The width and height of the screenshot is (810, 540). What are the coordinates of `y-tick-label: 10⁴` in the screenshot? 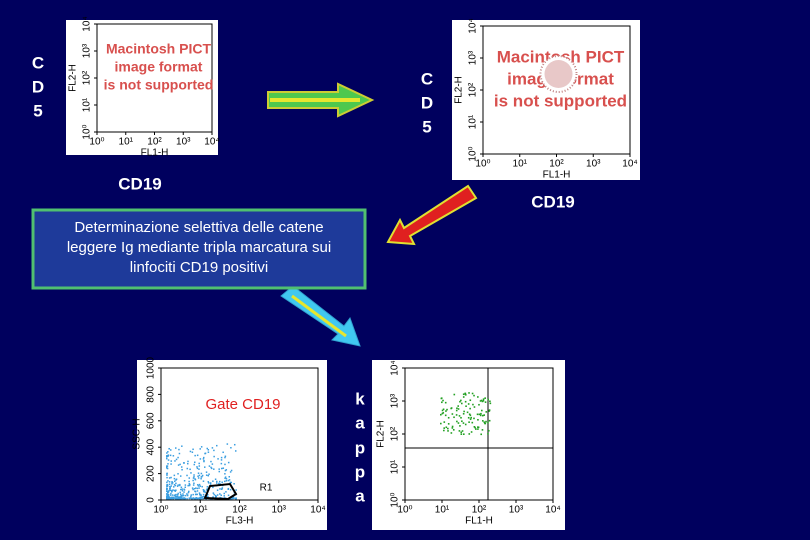 It's located at (395, 367).